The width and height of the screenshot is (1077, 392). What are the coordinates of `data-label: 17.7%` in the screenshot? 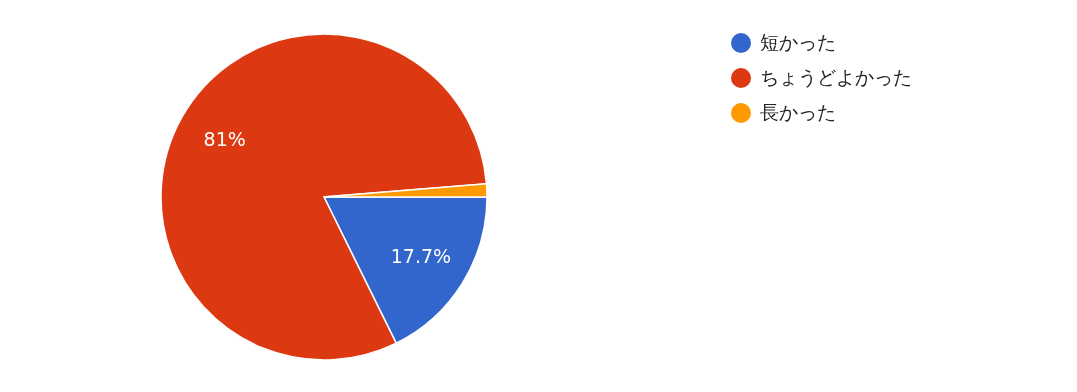 It's located at (421, 255).